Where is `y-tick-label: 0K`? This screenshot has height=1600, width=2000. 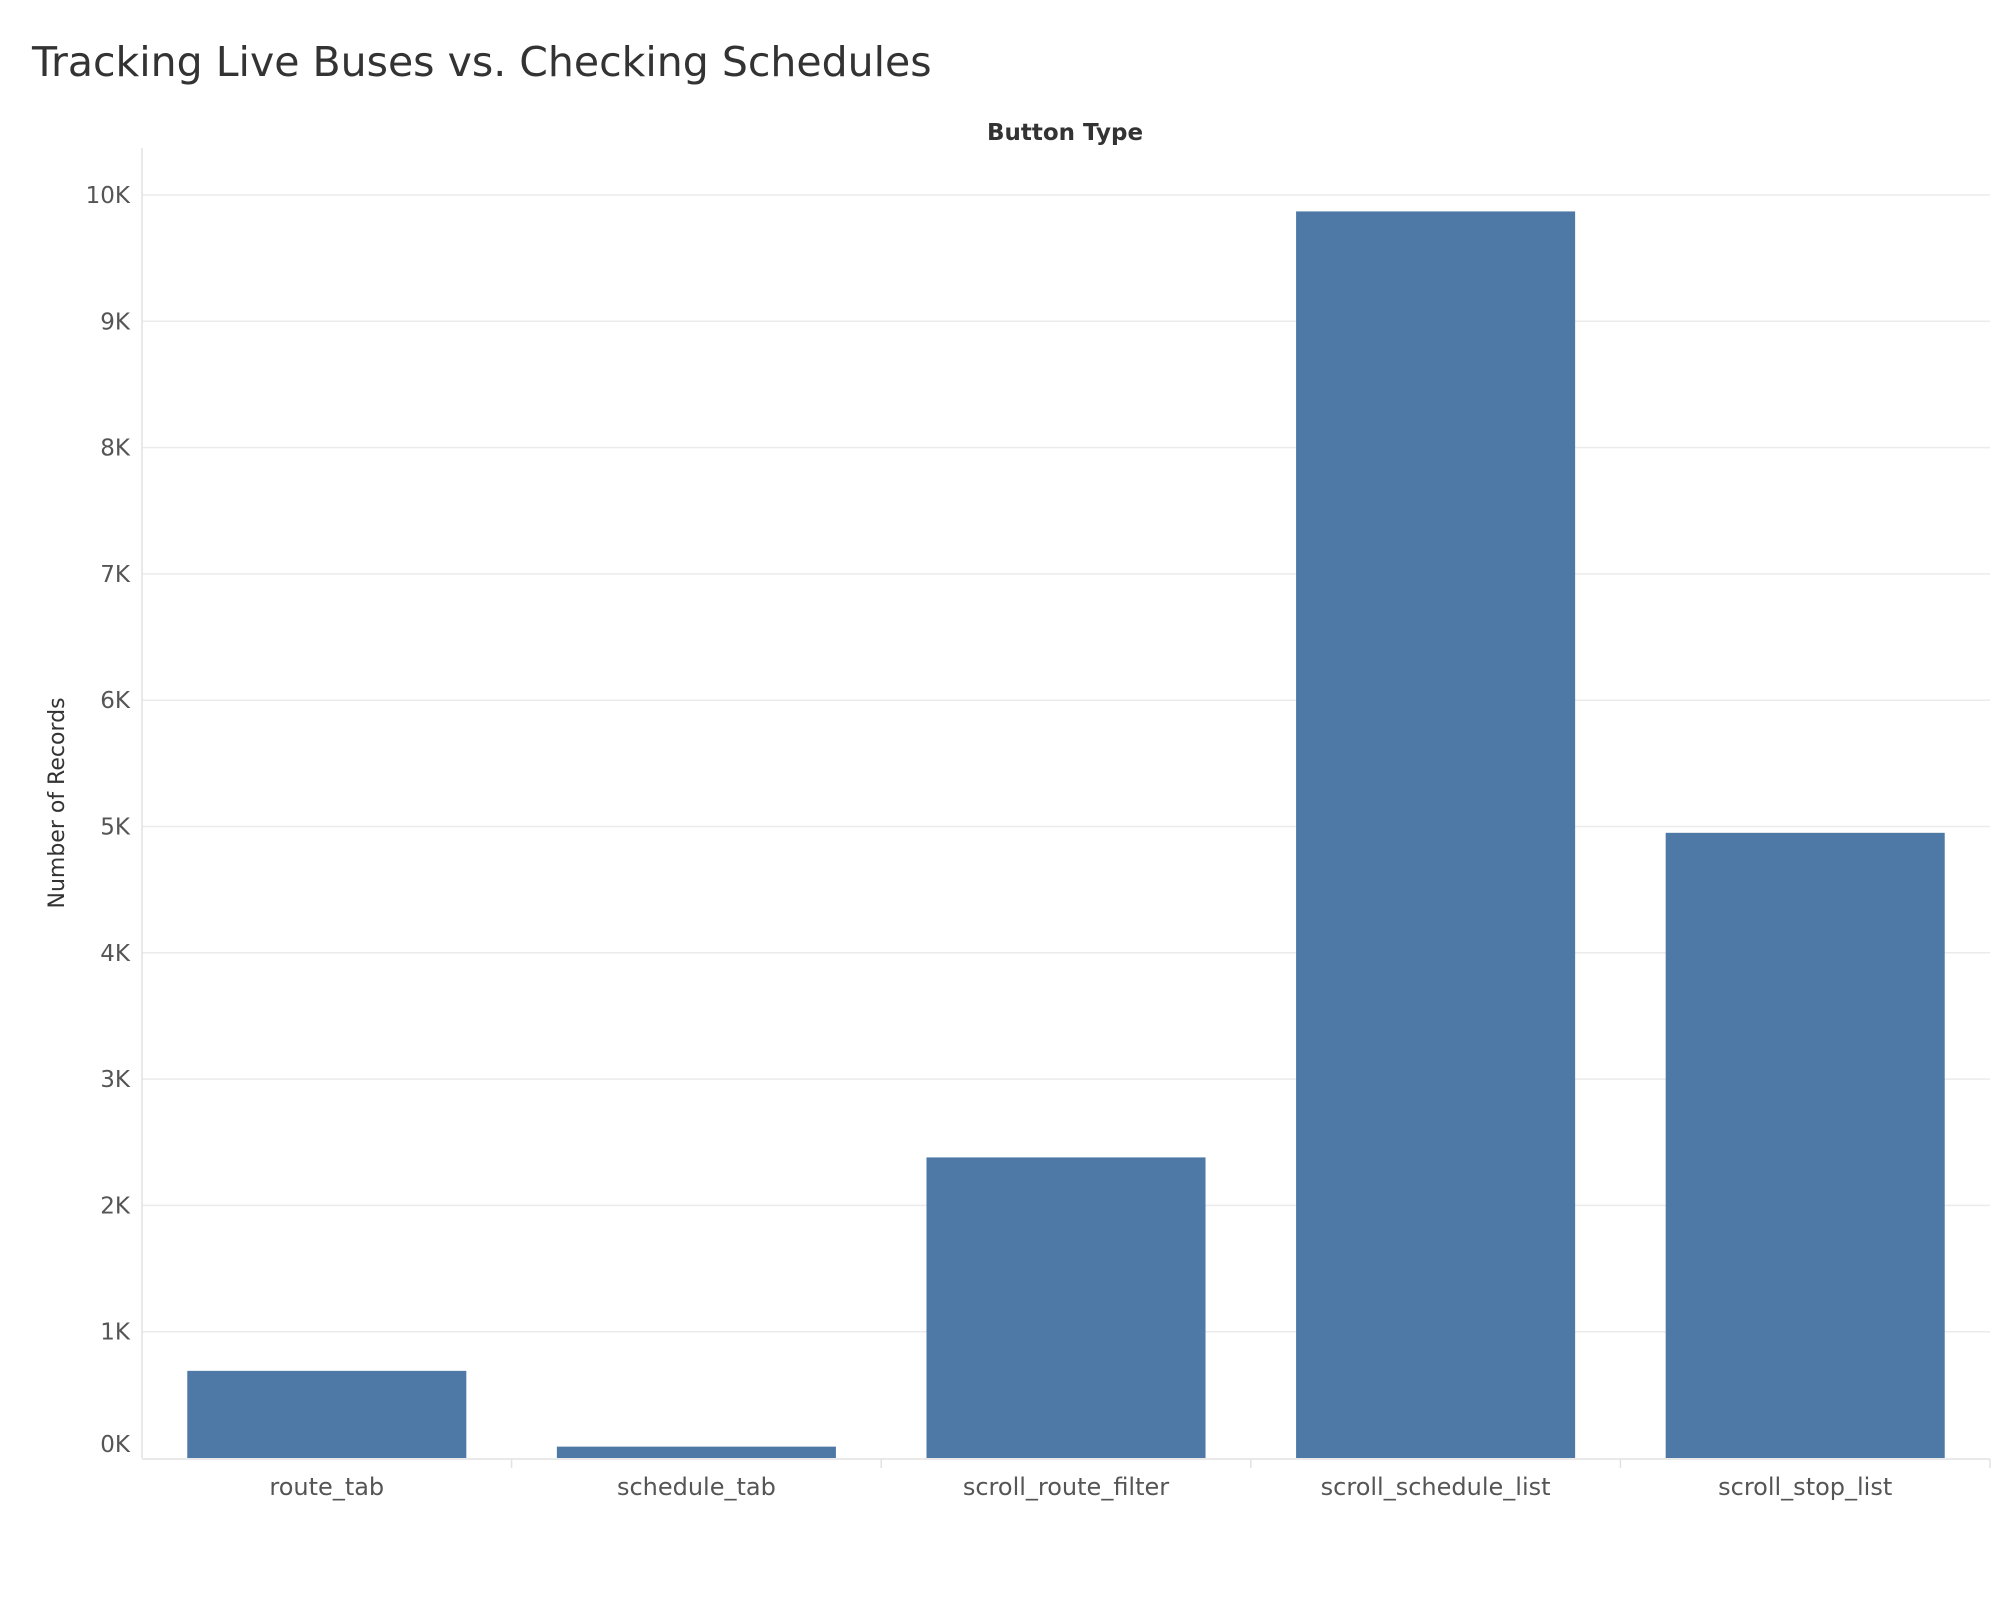
y-tick-label: 0K is located at coordinates (115, 1445).